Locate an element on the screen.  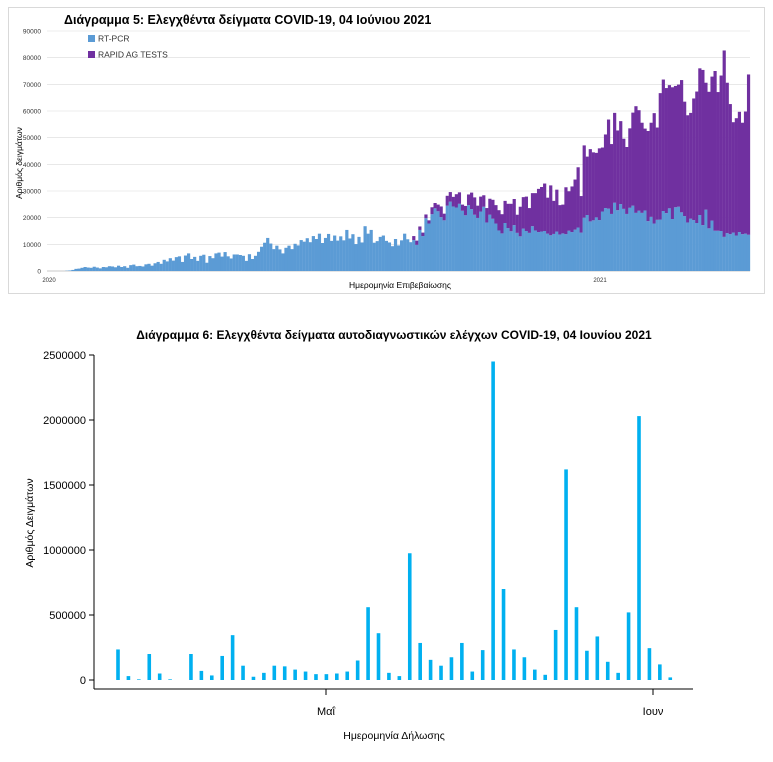
chart6-y-axis-label: Αριθμός Δειγμάτων is located at coordinates (30, 522).